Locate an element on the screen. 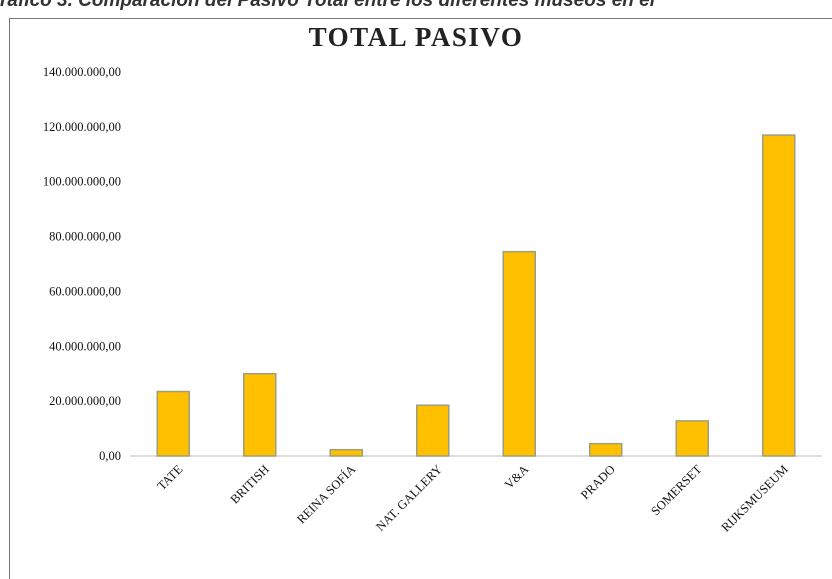 The image size is (832, 579). x-tick-label: NAT. GALLERY is located at coordinates (409, 498).